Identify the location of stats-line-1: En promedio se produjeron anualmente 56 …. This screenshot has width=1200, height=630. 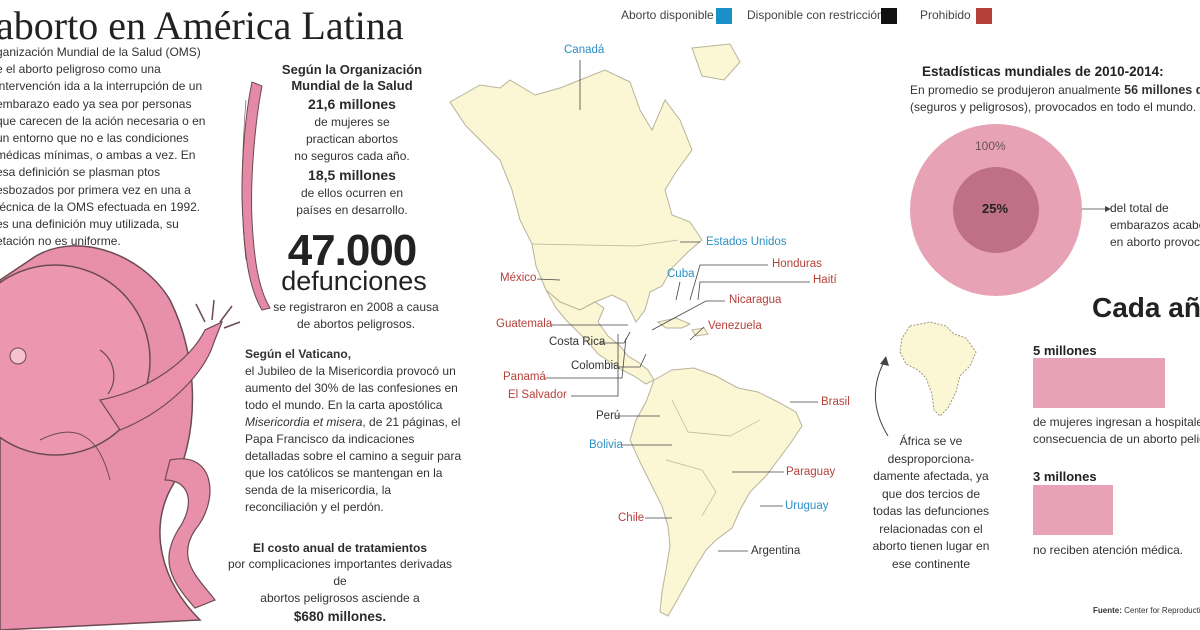
(1055, 90).